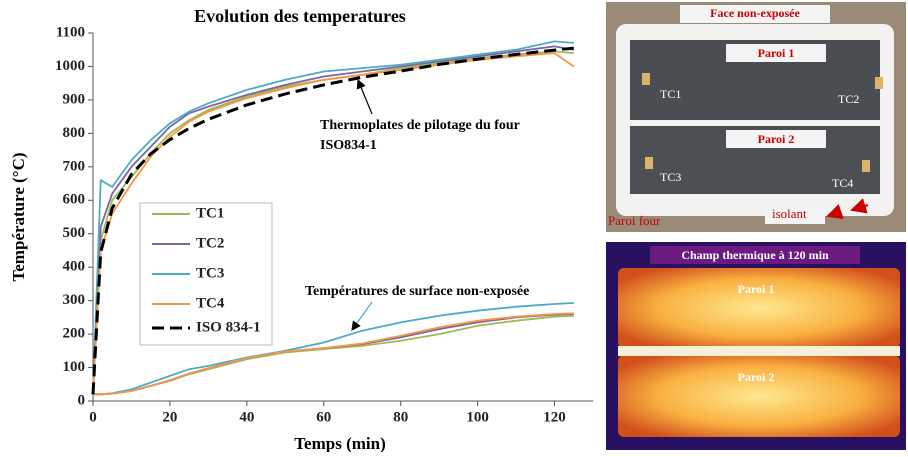 Image resolution: width=908 pixels, height=457 pixels. Describe the element at coordinates (300, 16) in the screenshot. I see `chart-title: Evolution des temperatures` at that location.